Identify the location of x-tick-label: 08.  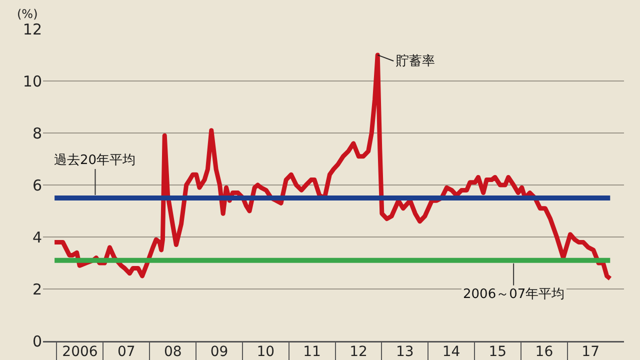
(173, 352).